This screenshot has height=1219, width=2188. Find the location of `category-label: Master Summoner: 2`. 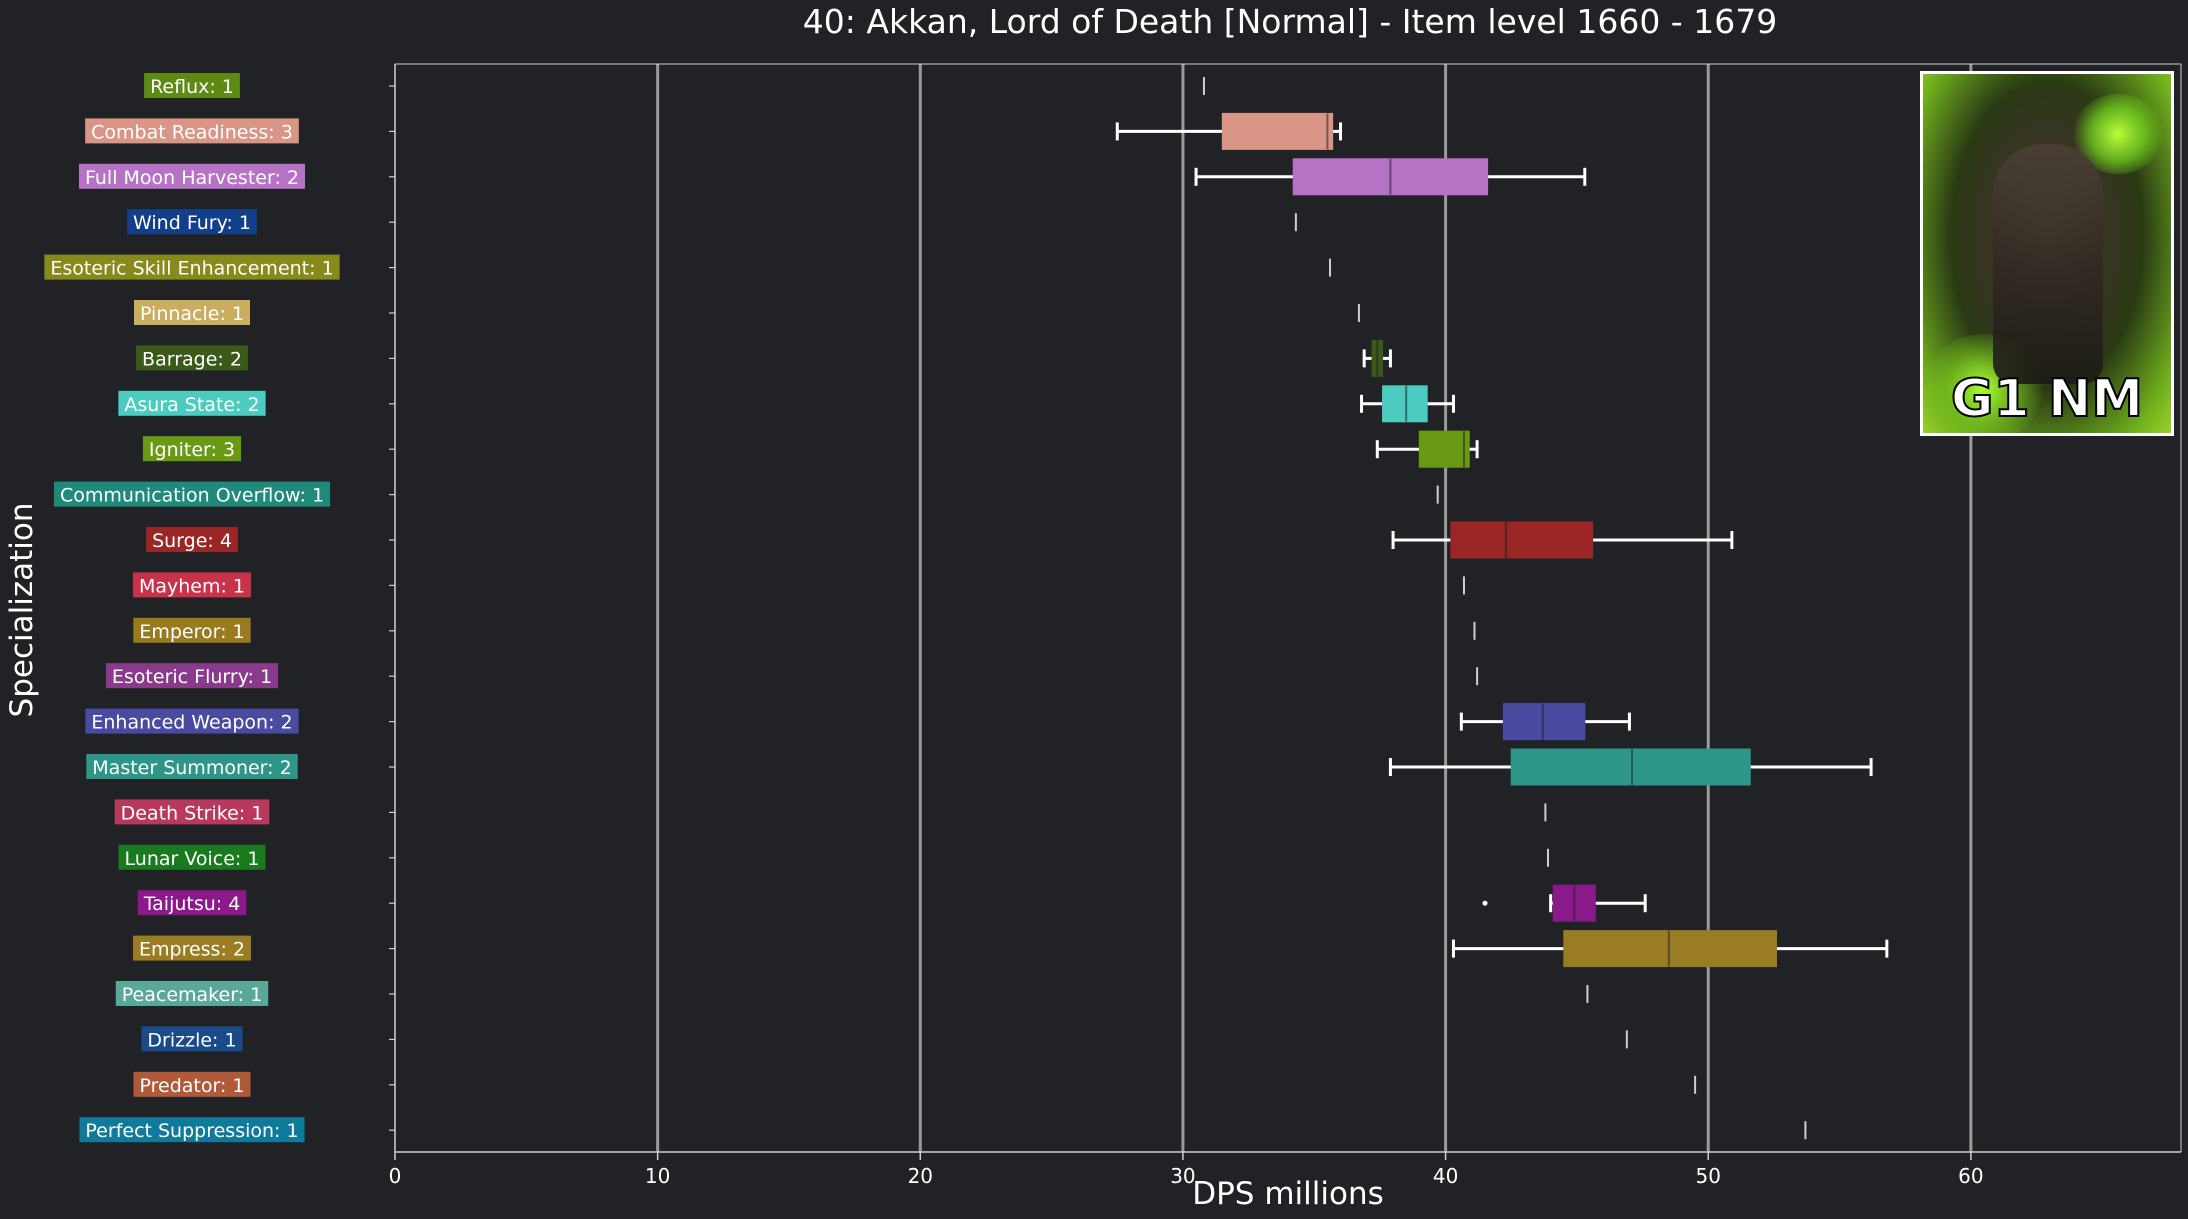

category-label: Master Summoner: 2 is located at coordinates (191, 768).